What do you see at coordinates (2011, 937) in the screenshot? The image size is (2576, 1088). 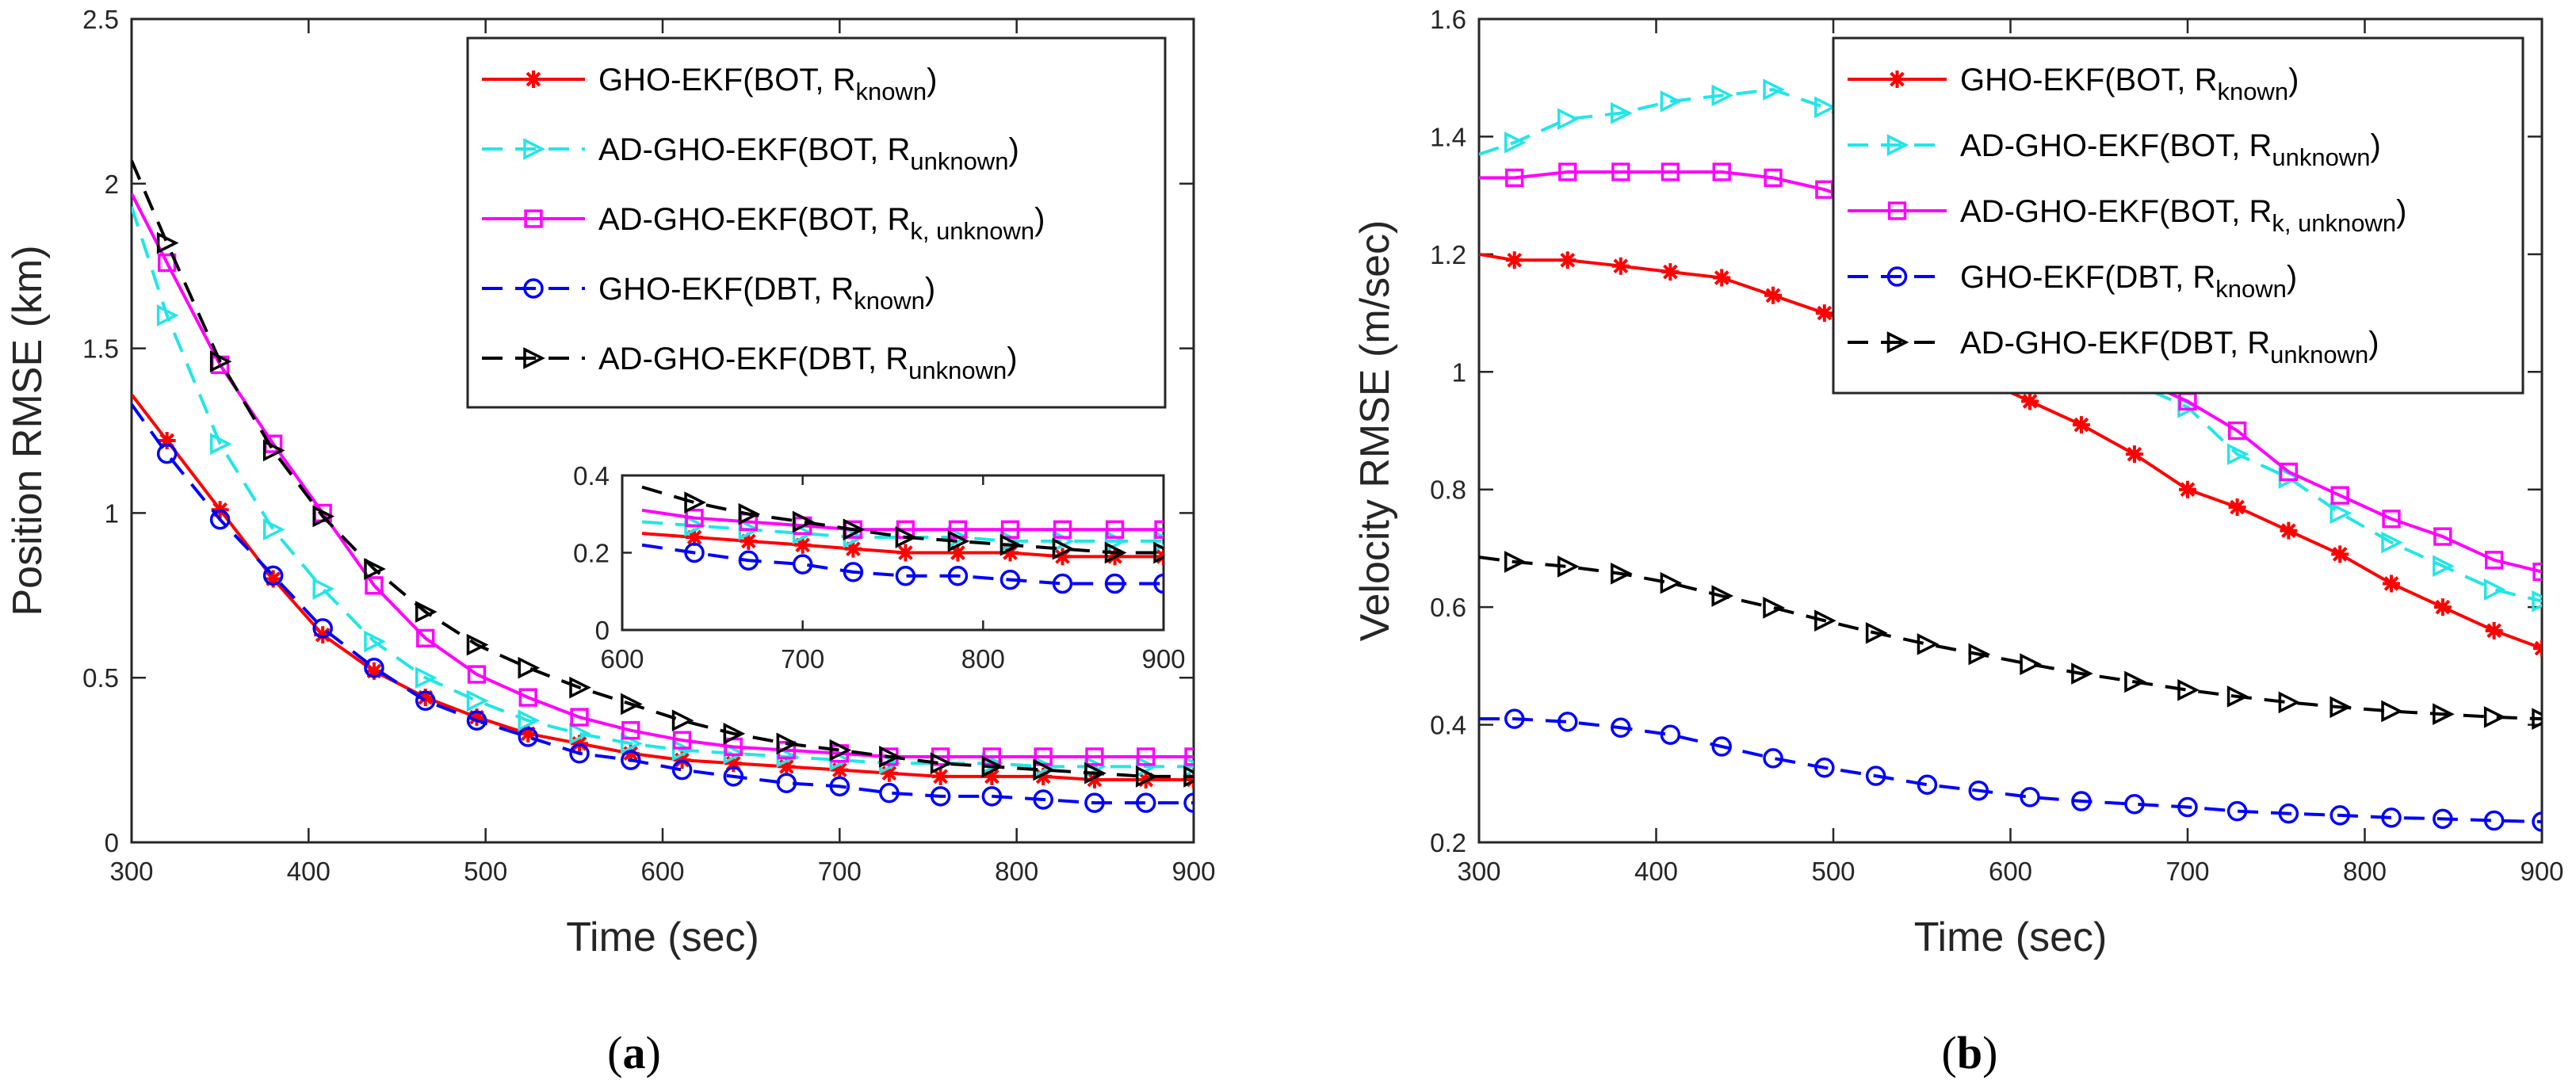 I see `x-axis-label: Time (sec)` at bounding box center [2011, 937].